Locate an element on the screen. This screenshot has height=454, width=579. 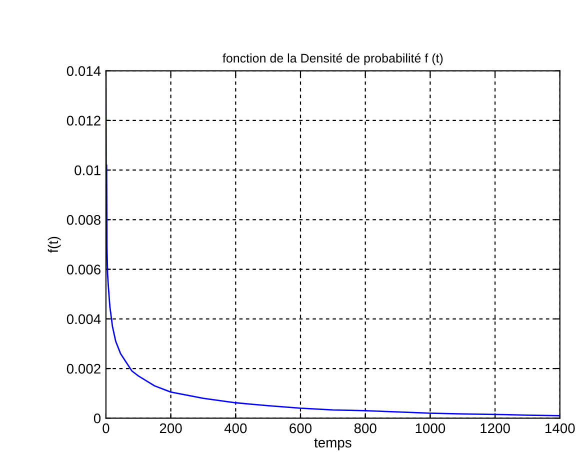
y-tick-label: 0.002 is located at coordinates (83, 369).